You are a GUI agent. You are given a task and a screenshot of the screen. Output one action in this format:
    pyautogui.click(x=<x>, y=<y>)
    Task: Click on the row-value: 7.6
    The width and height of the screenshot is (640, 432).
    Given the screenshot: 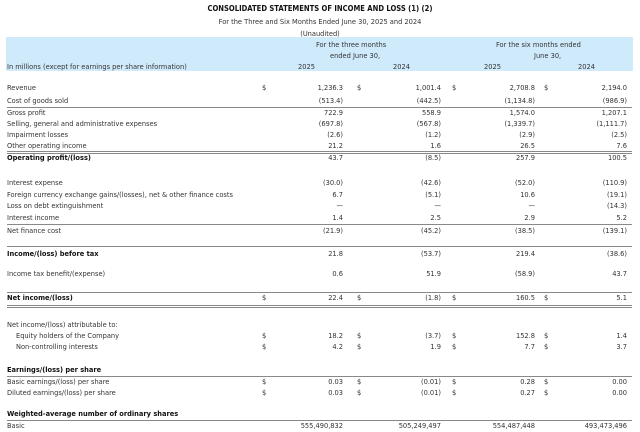 What is the action you would take?
    pyautogui.click(x=621, y=145)
    